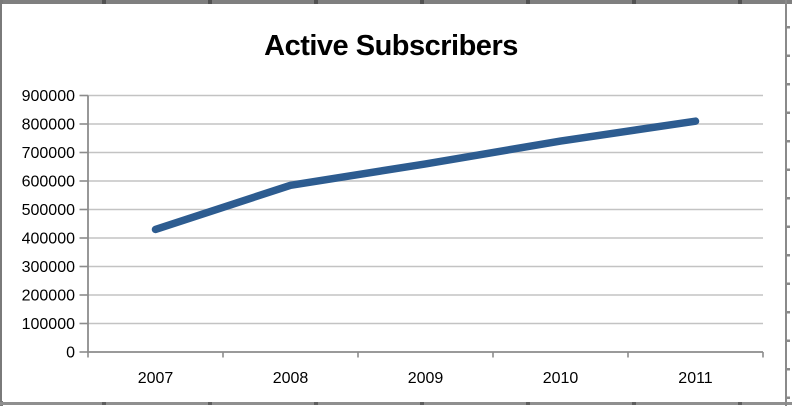 The width and height of the screenshot is (792, 406). I want to click on y-axis-tick-label: 0, so click(70, 353).